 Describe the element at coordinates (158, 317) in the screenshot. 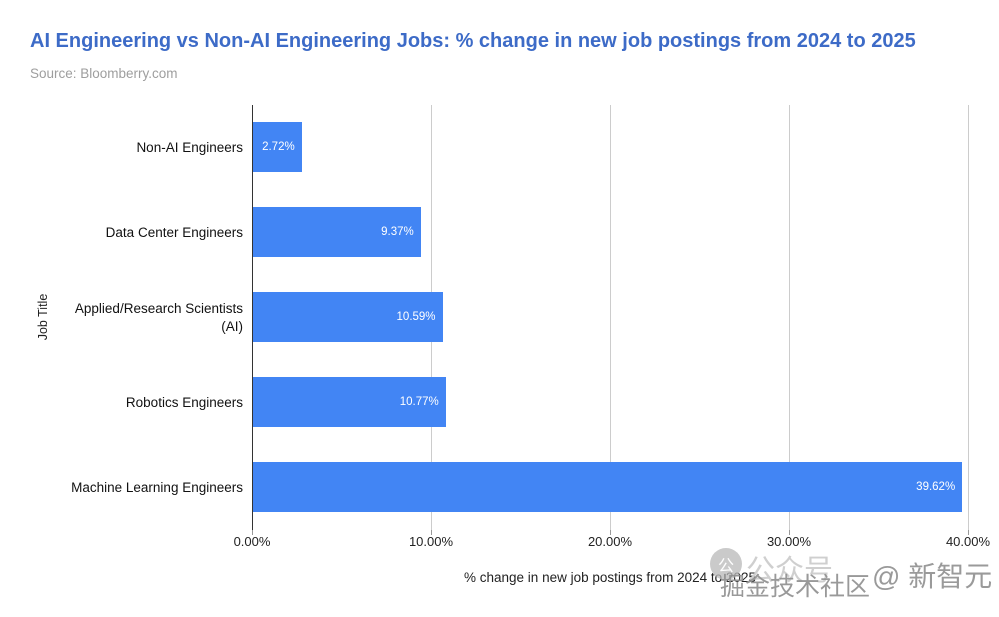

I see `category-label: Applied/Research Scientists (AI)` at that location.